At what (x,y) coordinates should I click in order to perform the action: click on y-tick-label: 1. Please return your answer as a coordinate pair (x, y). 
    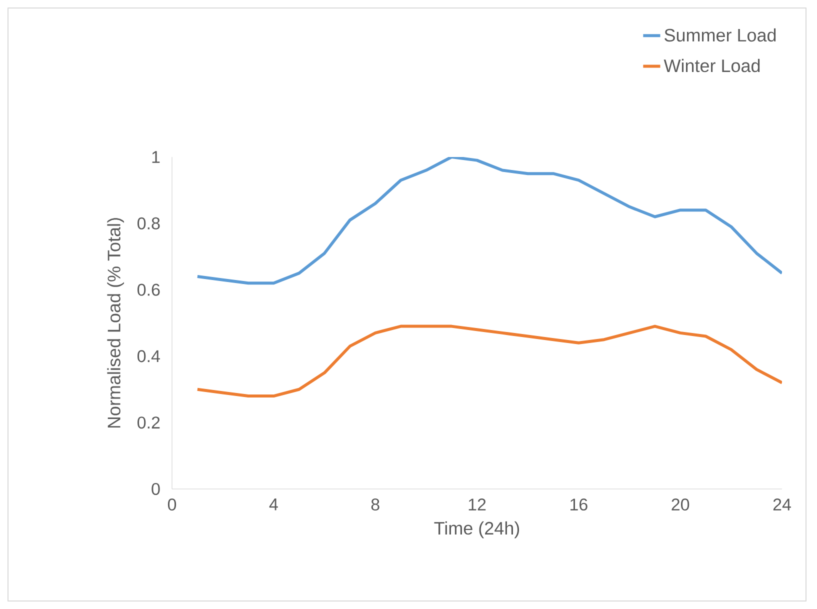
    Looking at the image, I should click on (156, 157).